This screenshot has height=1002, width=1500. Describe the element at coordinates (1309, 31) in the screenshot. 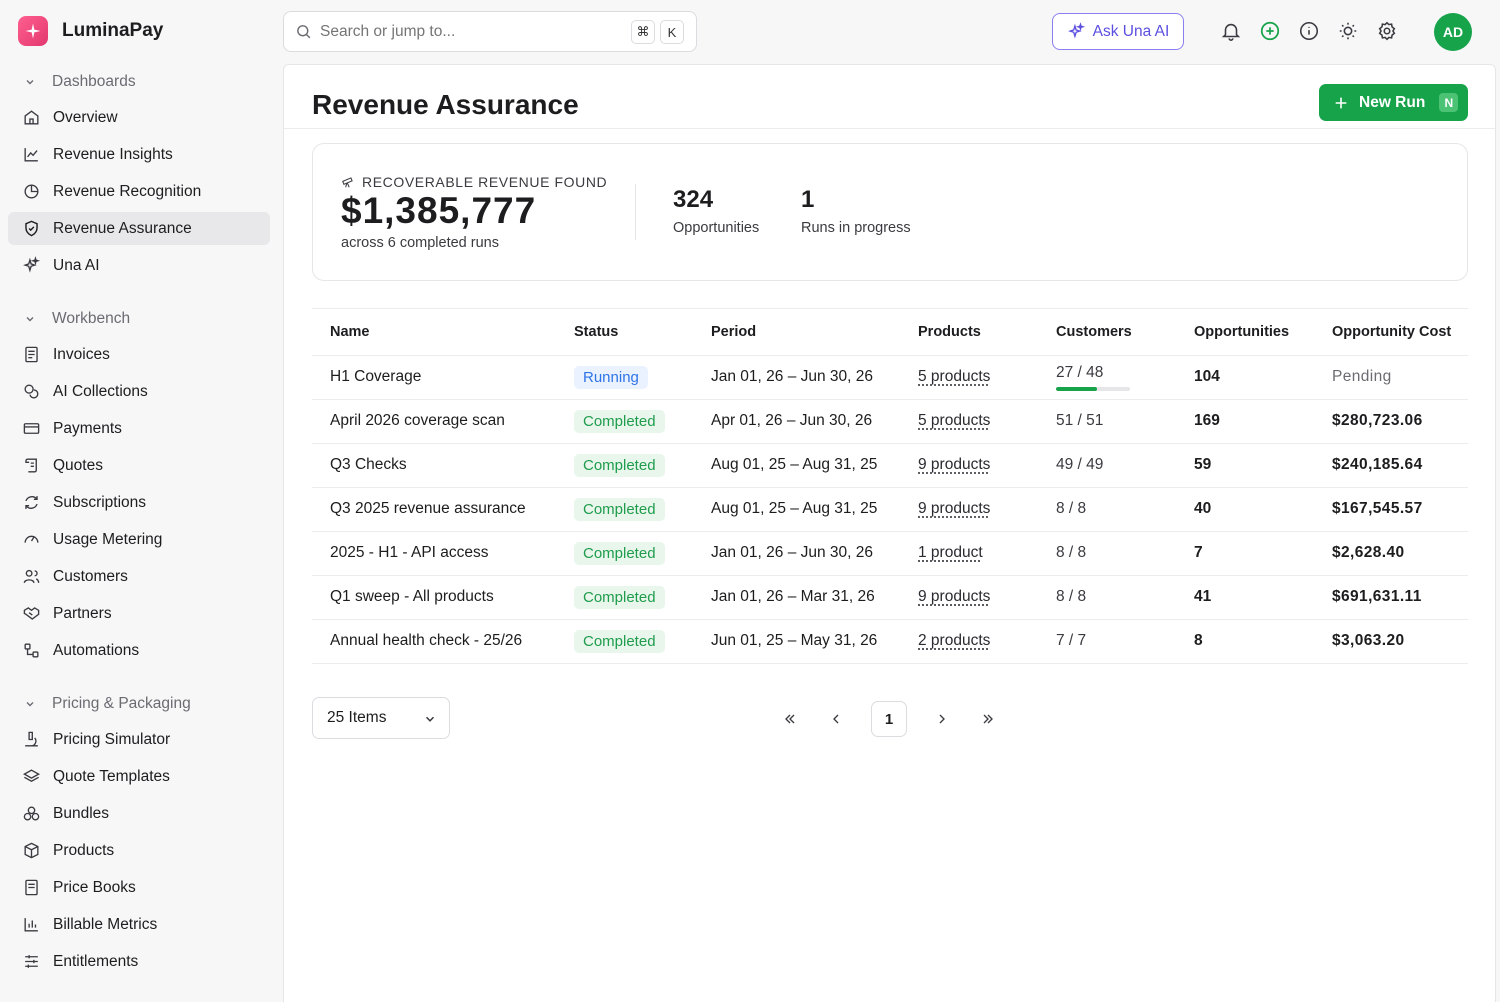

I see `info-icon` at that location.